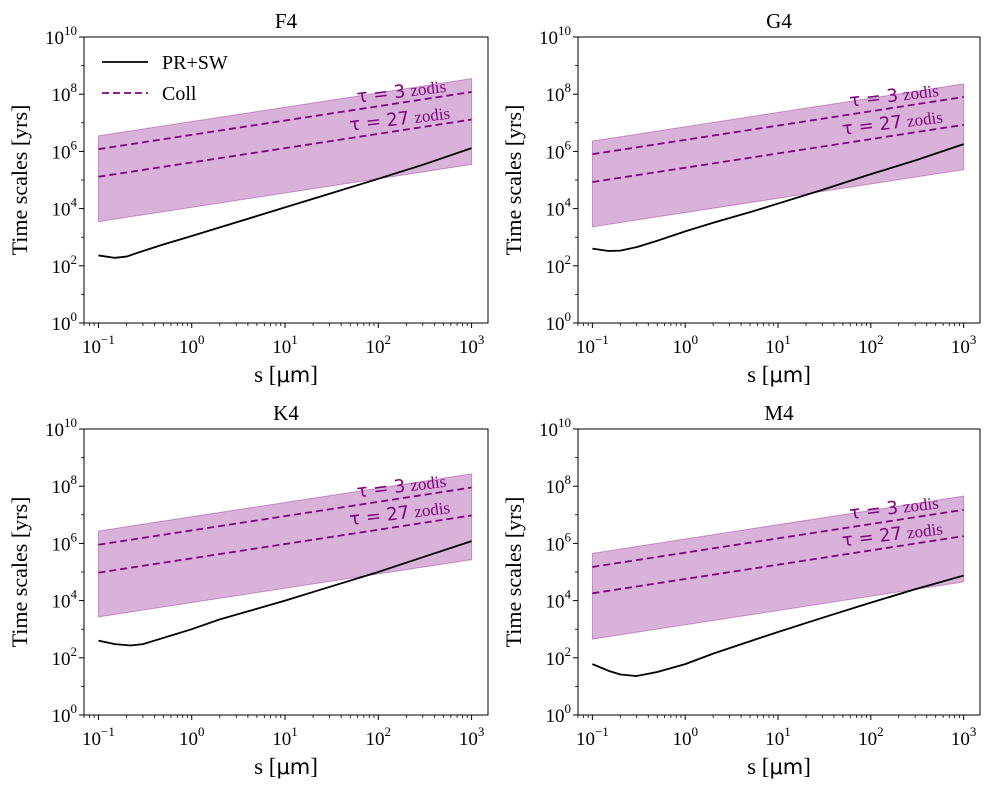  Describe the element at coordinates (779, 21) in the screenshot. I see `chart-title: G4` at that location.